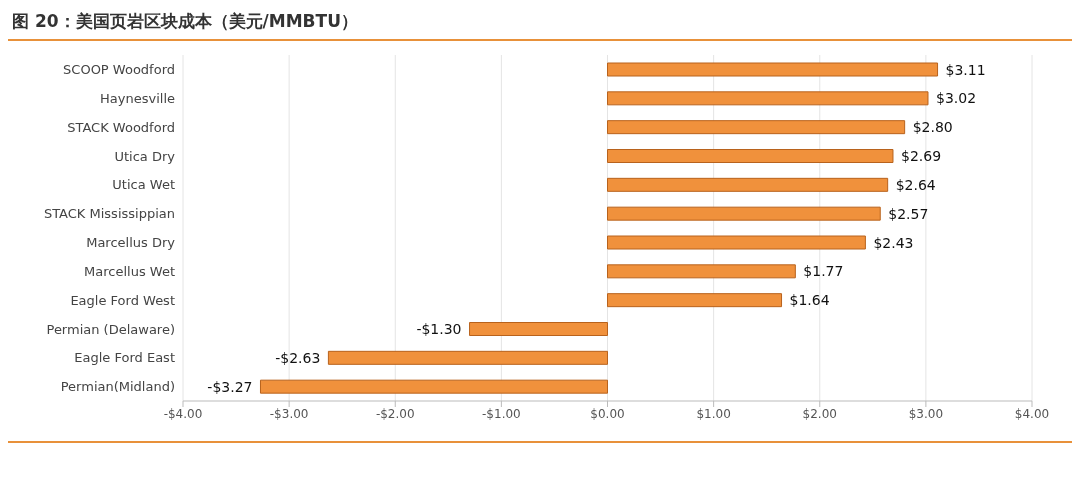 Image resolution: width=1080 pixels, height=479 pixels. I want to click on x-tick-label: -$3.00, so click(289, 413).